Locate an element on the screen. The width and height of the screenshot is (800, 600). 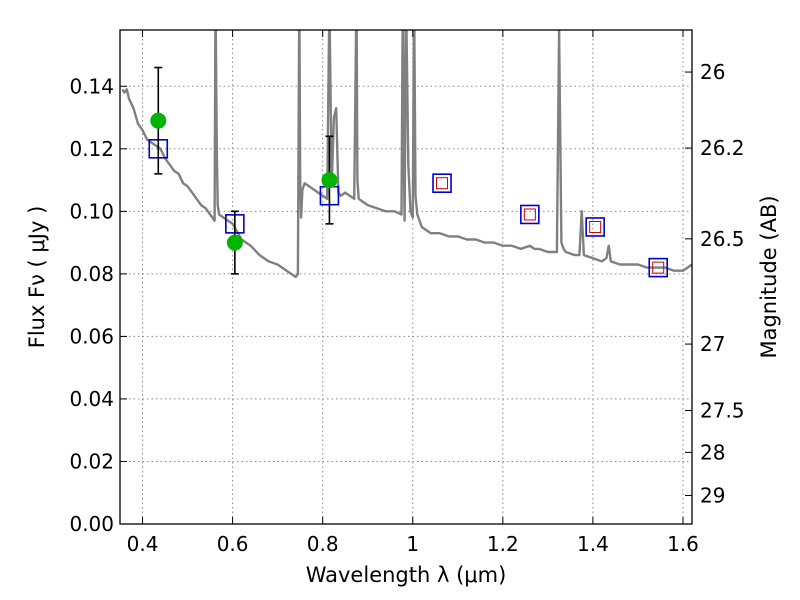
x-tick-label: 1.4 is located at coordinates (593, 544).